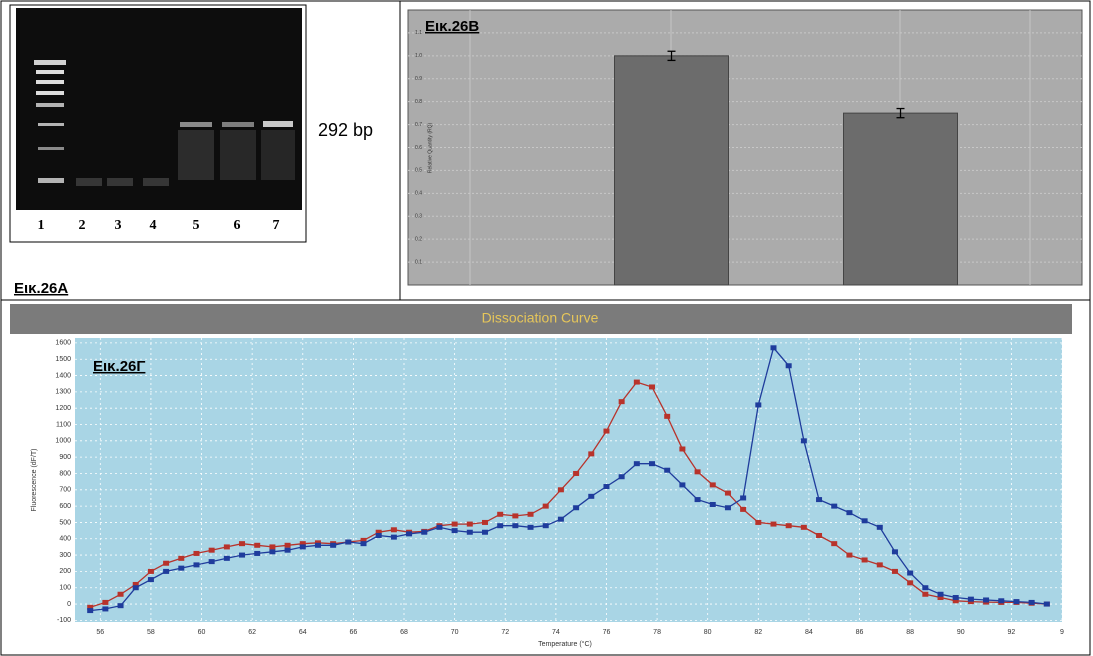 The image size is (1093, 656). What do you see at coordinates (41, 288) in the screenshot?
I see `panel-label: Εικ.26Α` at bounding box center [41, 288].